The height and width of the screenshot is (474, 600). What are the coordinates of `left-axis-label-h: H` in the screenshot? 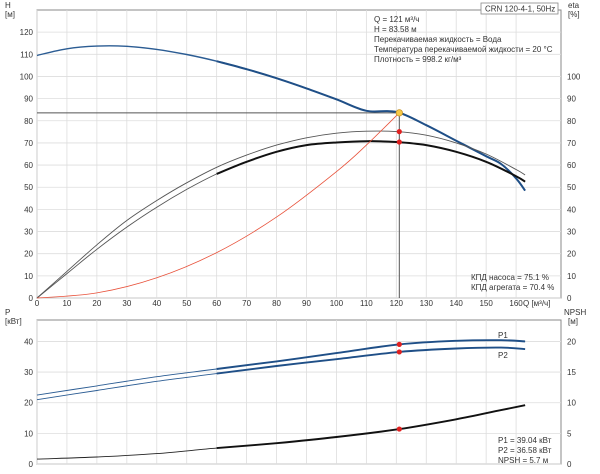 It's located at (8, 5).